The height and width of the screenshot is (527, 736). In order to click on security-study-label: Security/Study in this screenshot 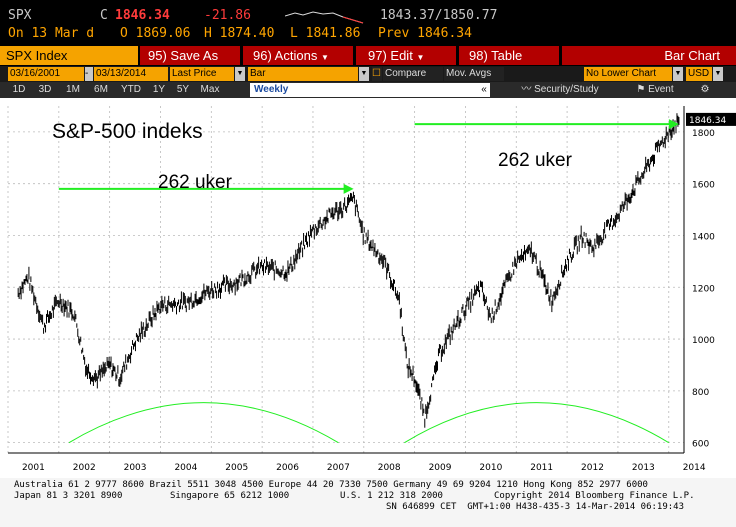, I will do `click(566, 89)`.